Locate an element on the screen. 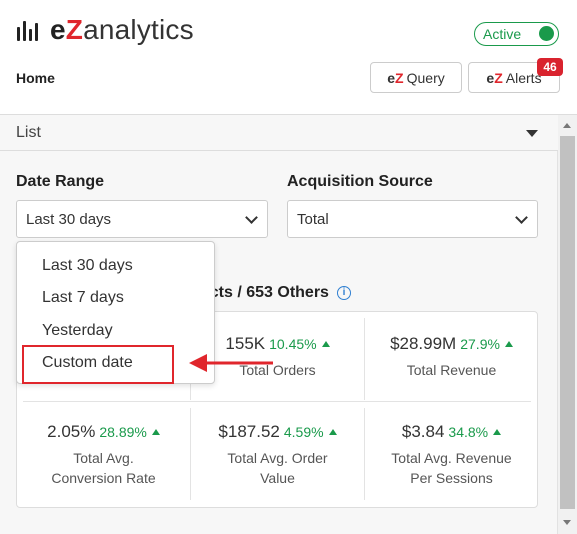 This screenshot has width=577, height=534. ez-query-button: eZ Query is located at coordinates (416, 77).